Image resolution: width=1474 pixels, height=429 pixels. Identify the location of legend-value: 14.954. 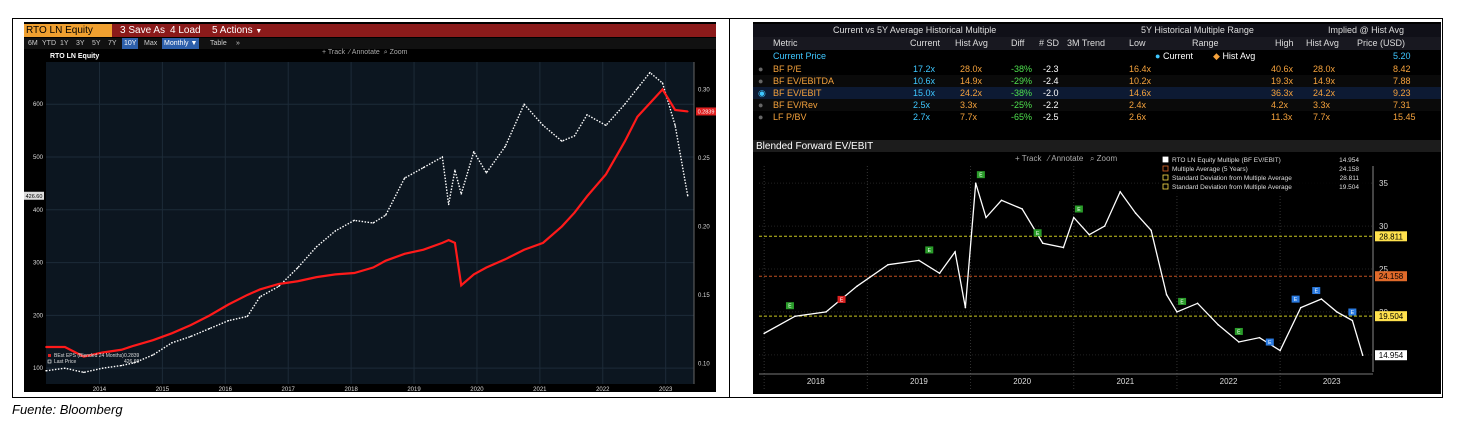
(1349, 160).